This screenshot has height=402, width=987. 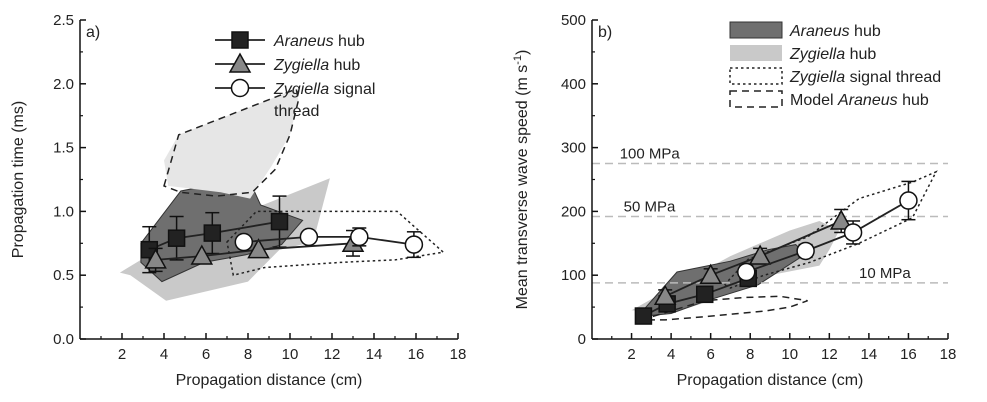 I want to click on reference-line-label: 10 MPa, so click(x=885, y=273).